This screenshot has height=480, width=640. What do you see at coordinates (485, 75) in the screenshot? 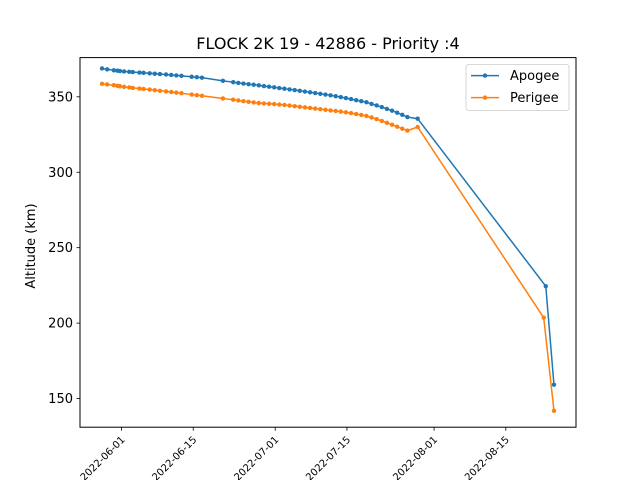
I see `legend-marker-apogee` at bounding box center [485, 75].